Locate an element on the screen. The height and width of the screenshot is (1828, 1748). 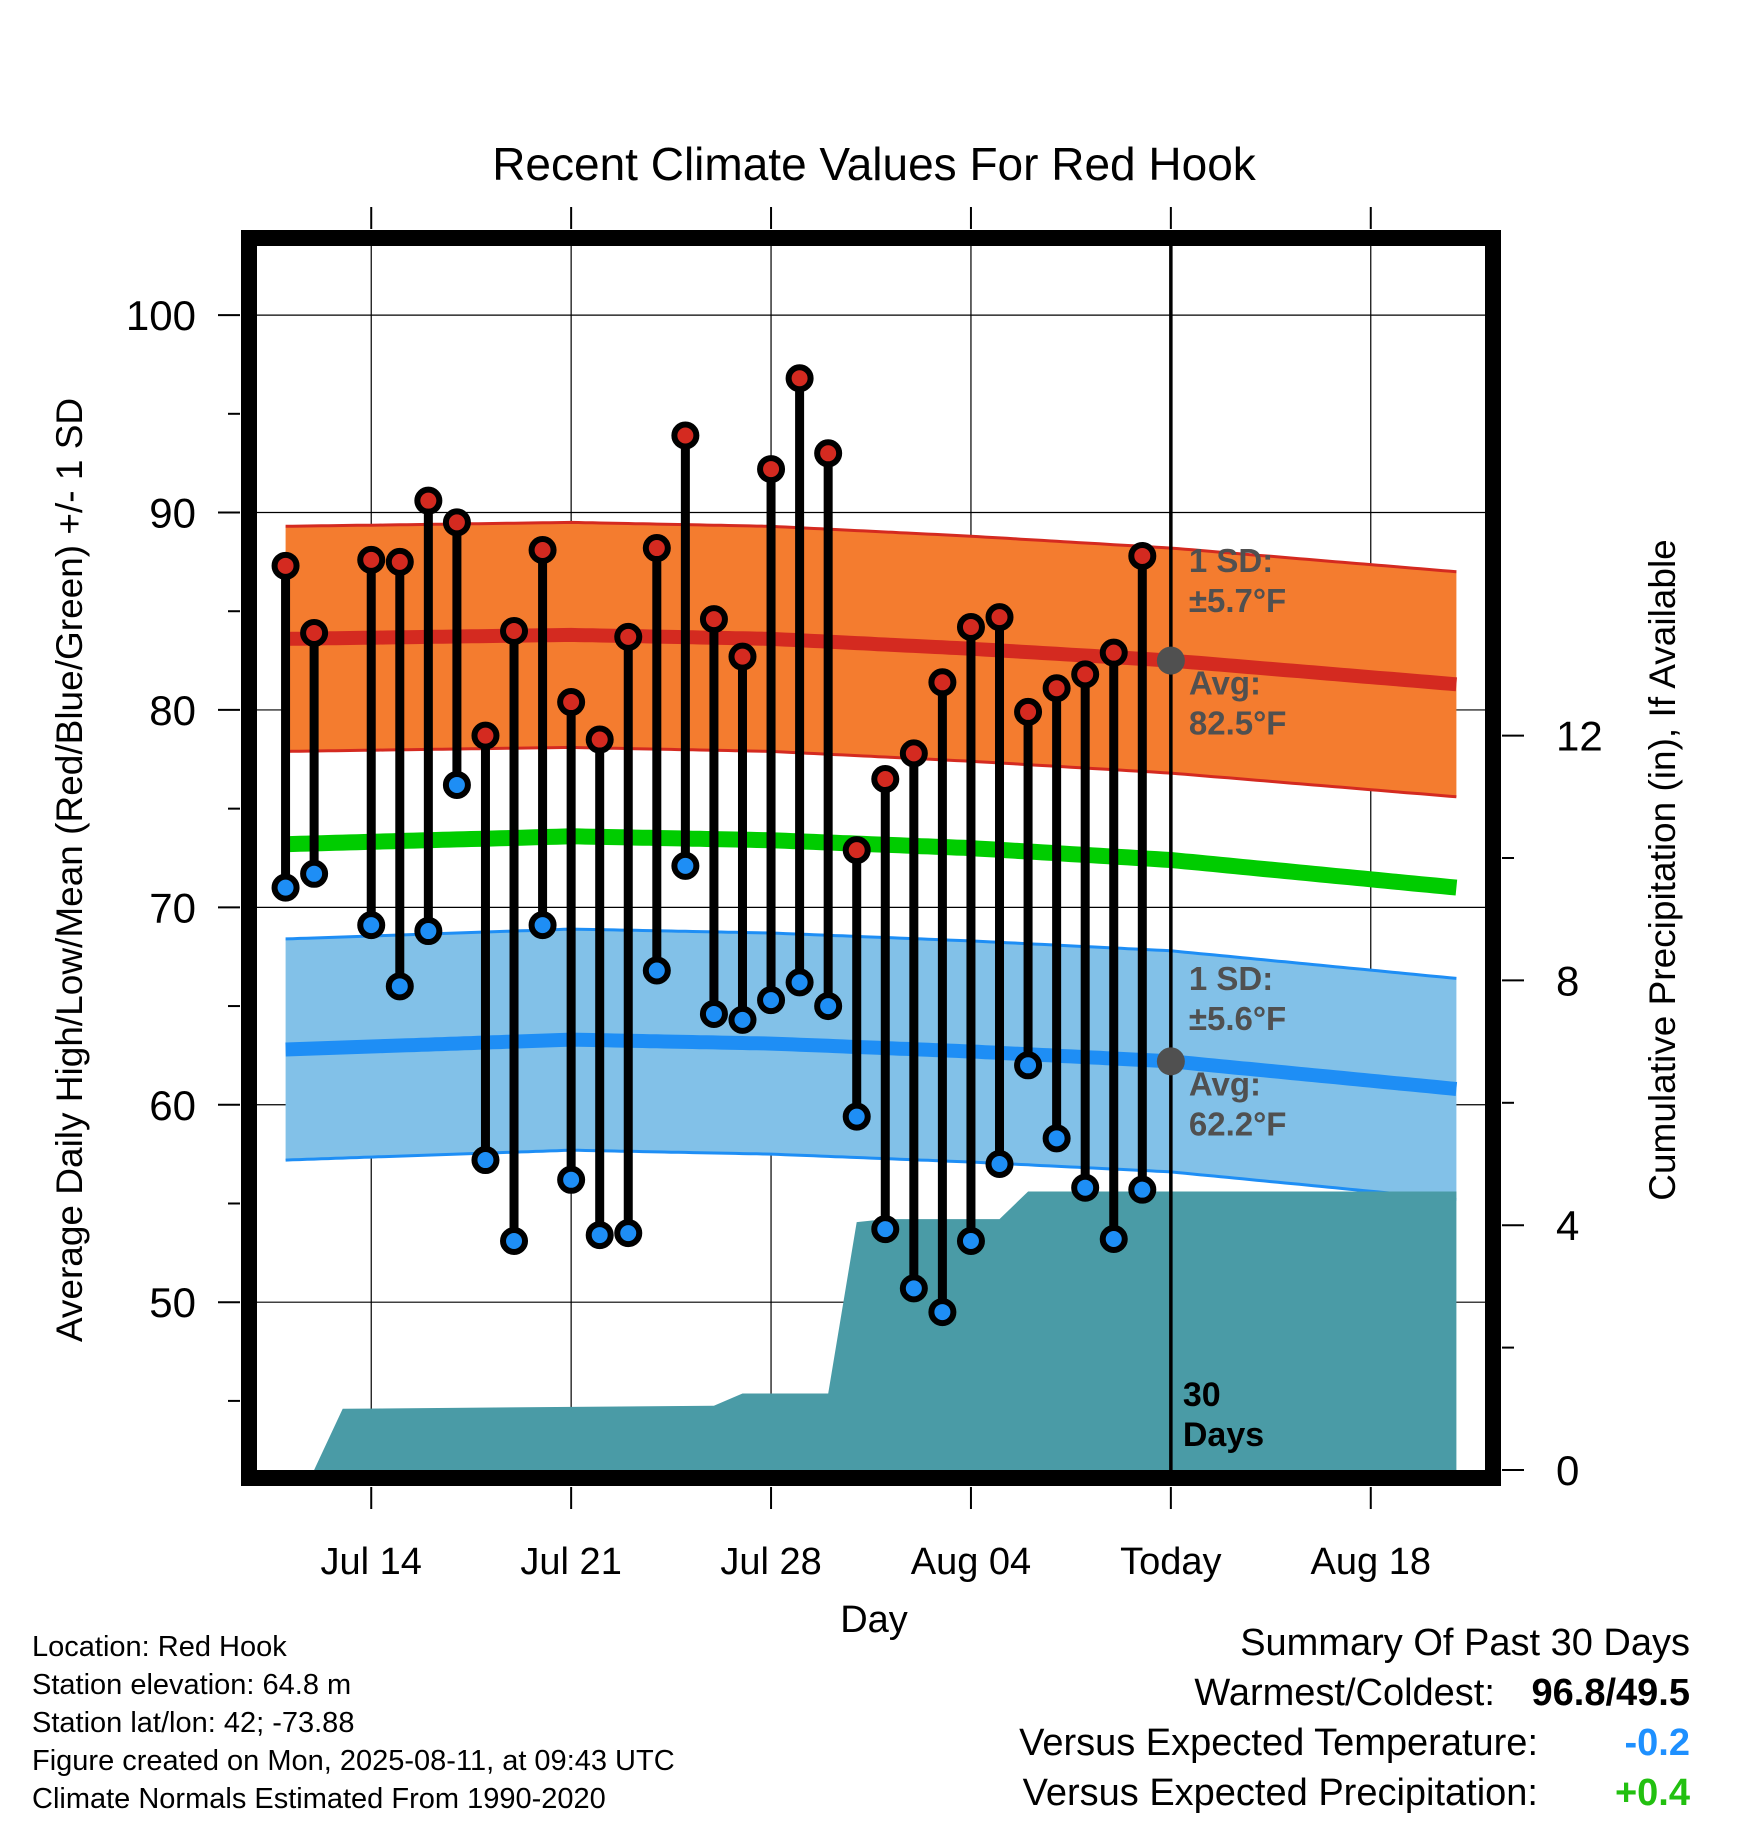
summary-title: Summary Of Past 30 Days is located at coordinates (1465, 1643).